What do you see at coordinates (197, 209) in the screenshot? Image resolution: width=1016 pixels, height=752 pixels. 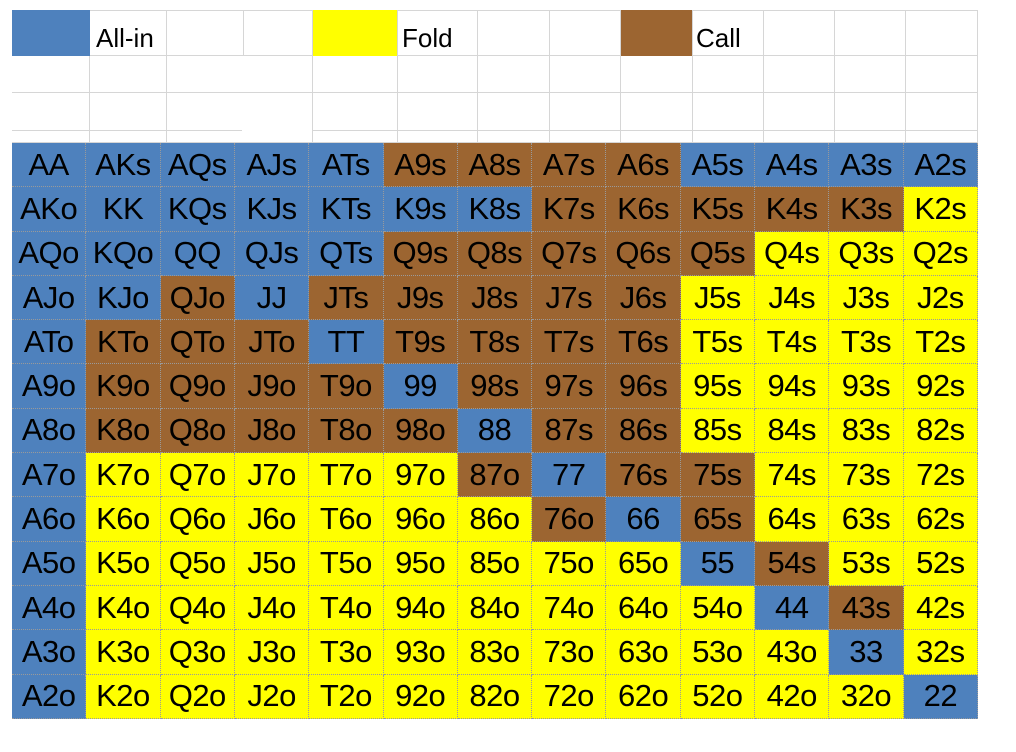 I see `hand-cell-KQs: KQs` at bounding box center [197, 209].